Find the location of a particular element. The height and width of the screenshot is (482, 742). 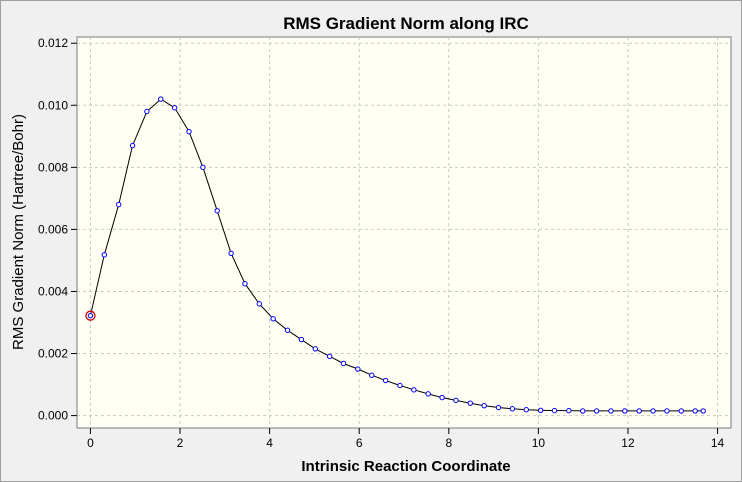

y-axis-label: RMS Gradient Norm (Hartree/Bohr) is located at coordinates (18, 232).